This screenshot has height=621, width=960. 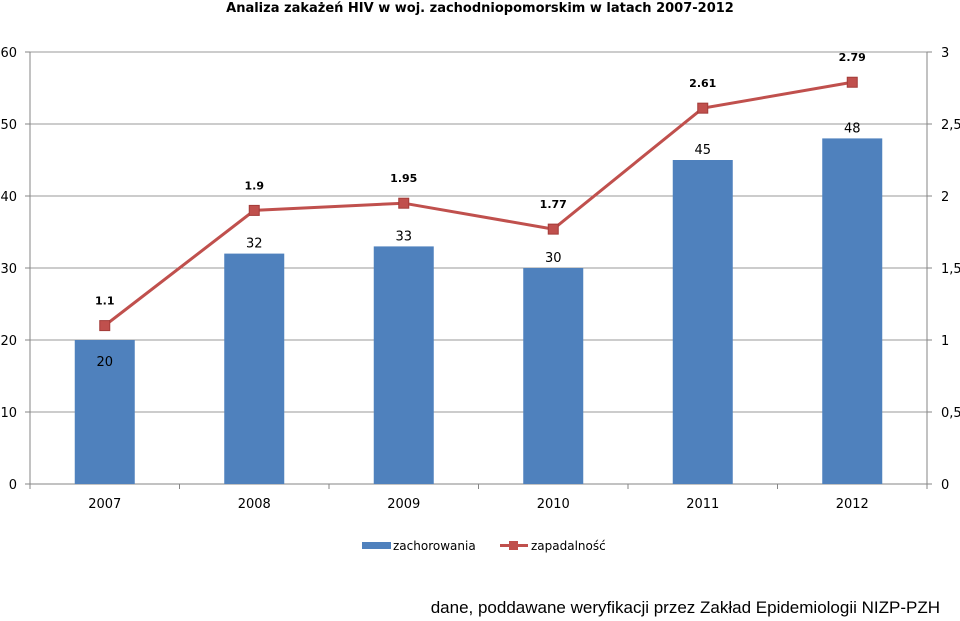 I want to click on legend-swatch-bar, so click(x=376, y=545).